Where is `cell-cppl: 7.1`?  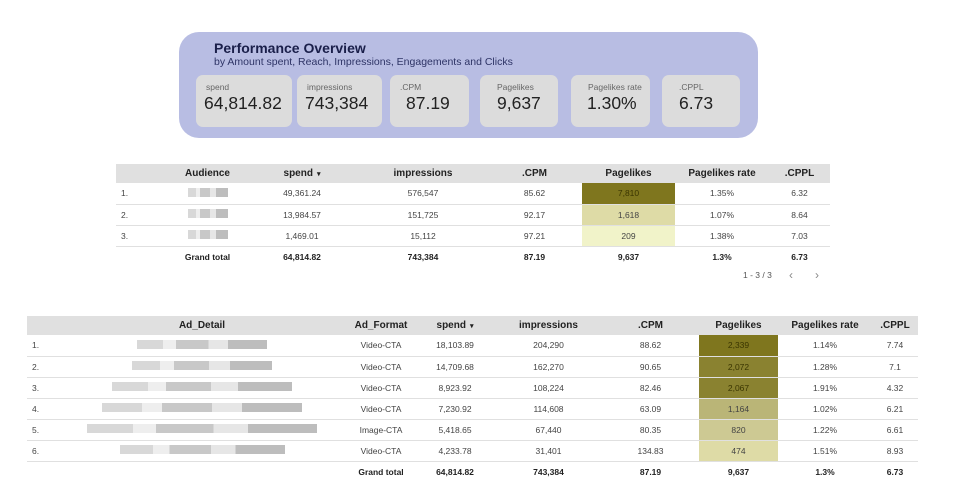 cell-cppl: 7.1 is located at coordinates (895, 367).